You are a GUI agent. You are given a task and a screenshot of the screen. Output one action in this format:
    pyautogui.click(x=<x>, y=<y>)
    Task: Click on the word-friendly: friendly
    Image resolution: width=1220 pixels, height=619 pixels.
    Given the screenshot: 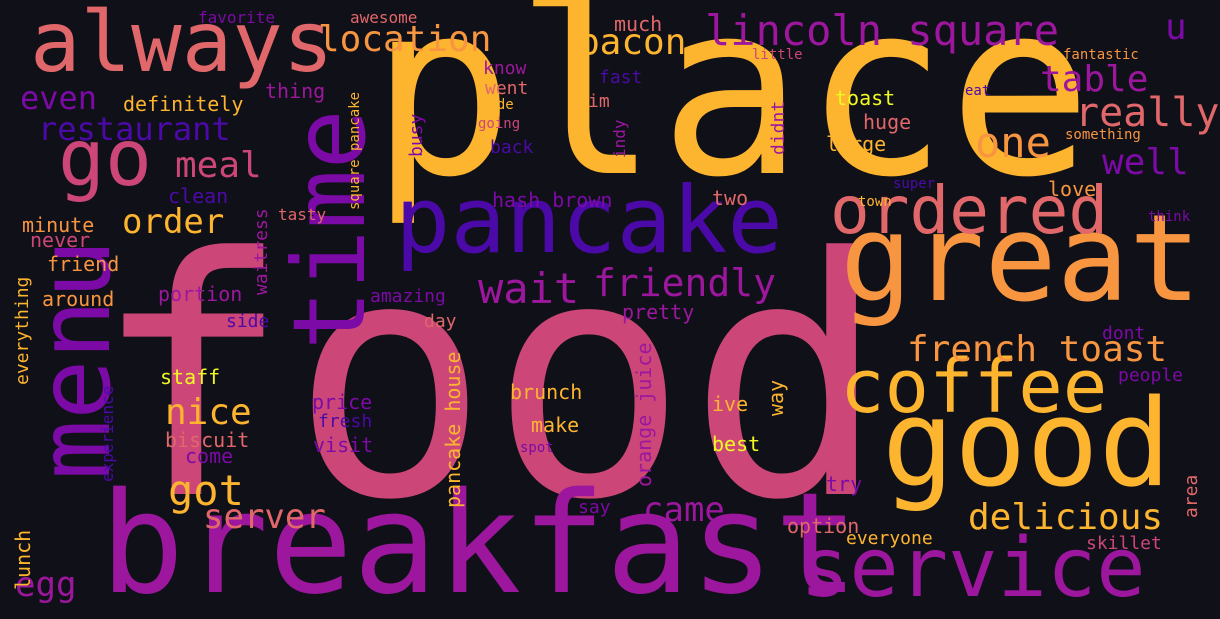 What is the action you would take?
    pyautogui.click(x=685, y=283)
    